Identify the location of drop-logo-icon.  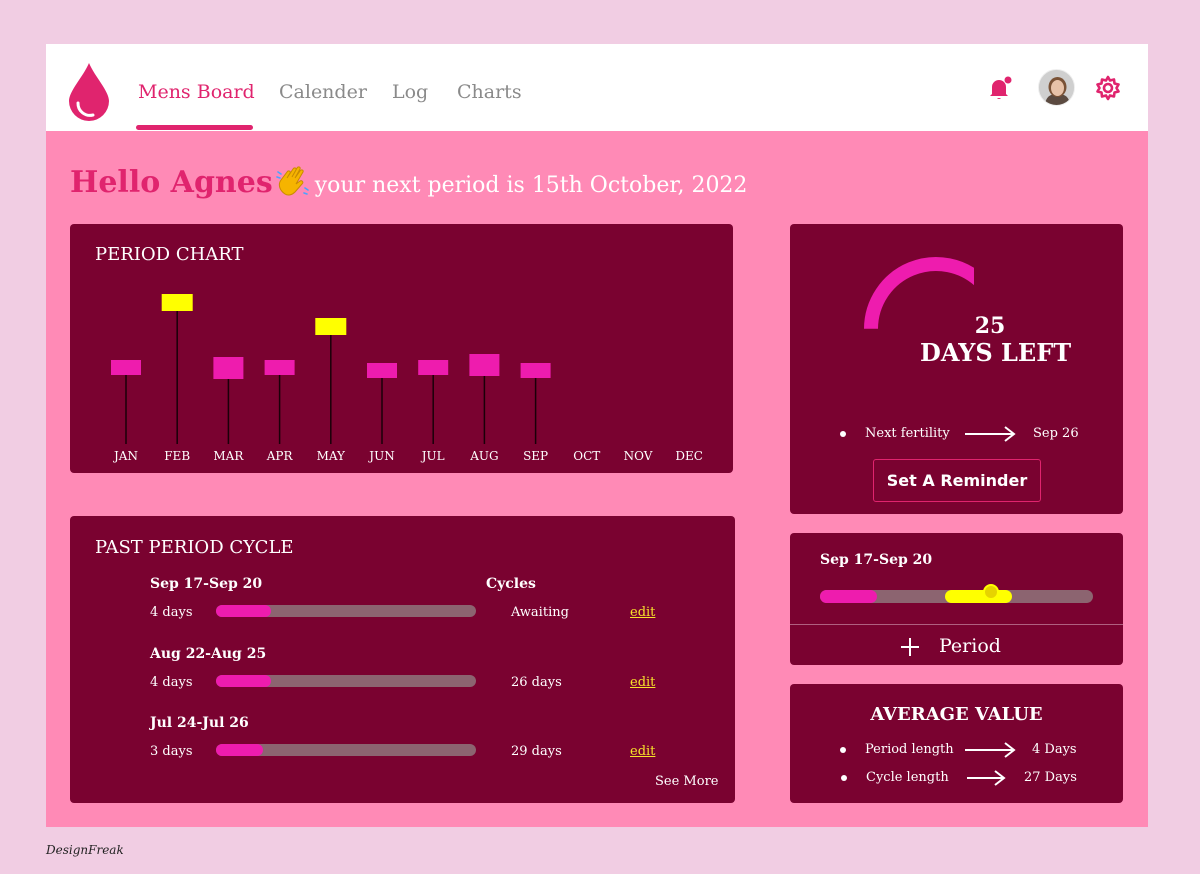
(89, 92).